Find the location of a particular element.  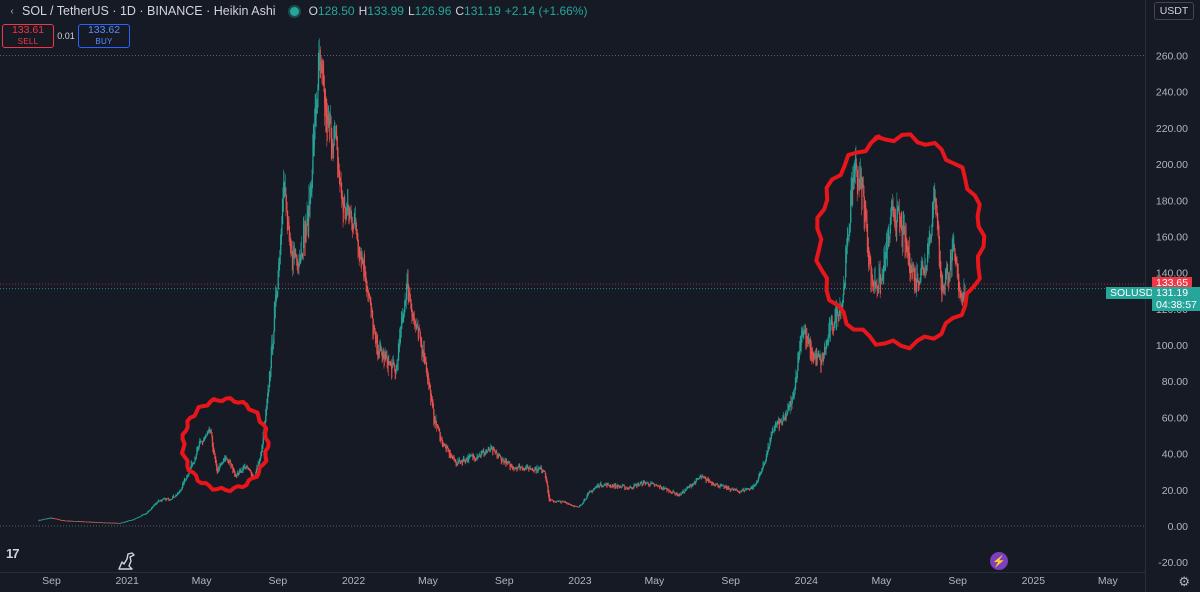

y-tick-label: 20.00 is located at coordinates (1175, 491).